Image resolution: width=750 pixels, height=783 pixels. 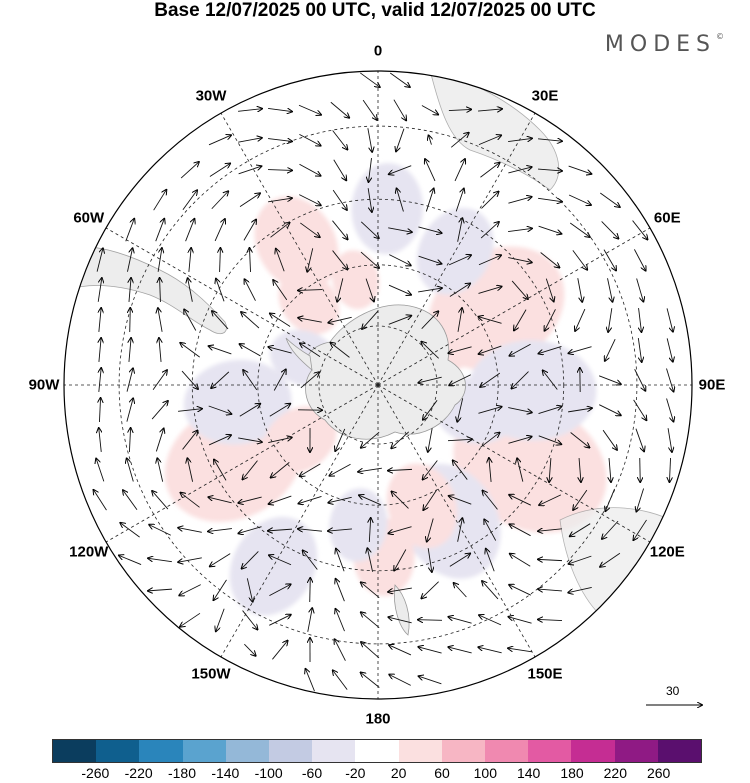 I want to click on meridian-line, so click(x=299, y=249).